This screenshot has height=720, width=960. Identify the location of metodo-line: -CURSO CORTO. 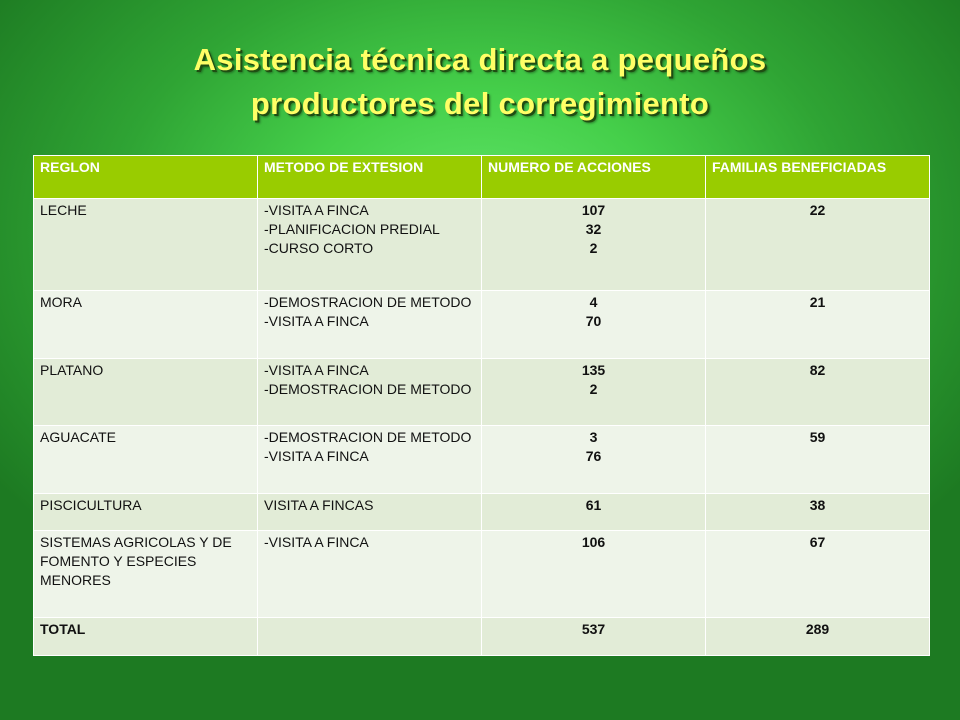
(319, 248).